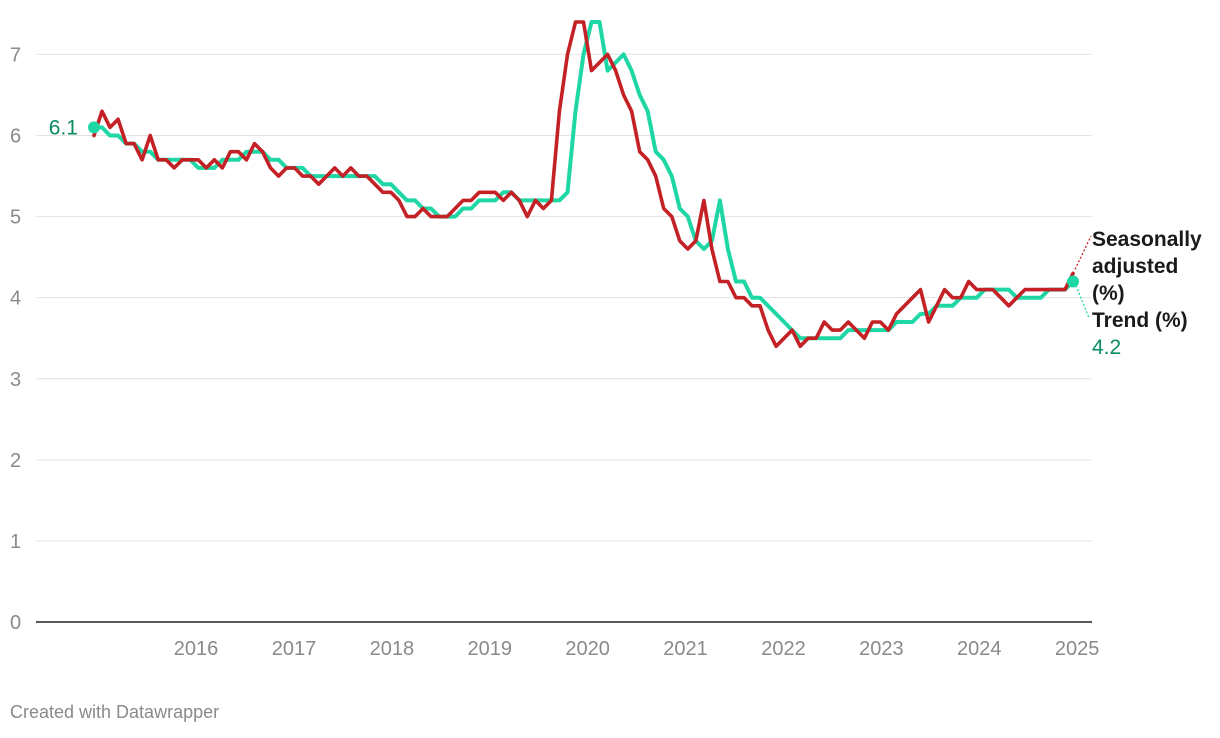 This screenshot has width=1220, height=738. I want to click on datawrapper-credit: Created with Datawrapper, so click(115, 712).